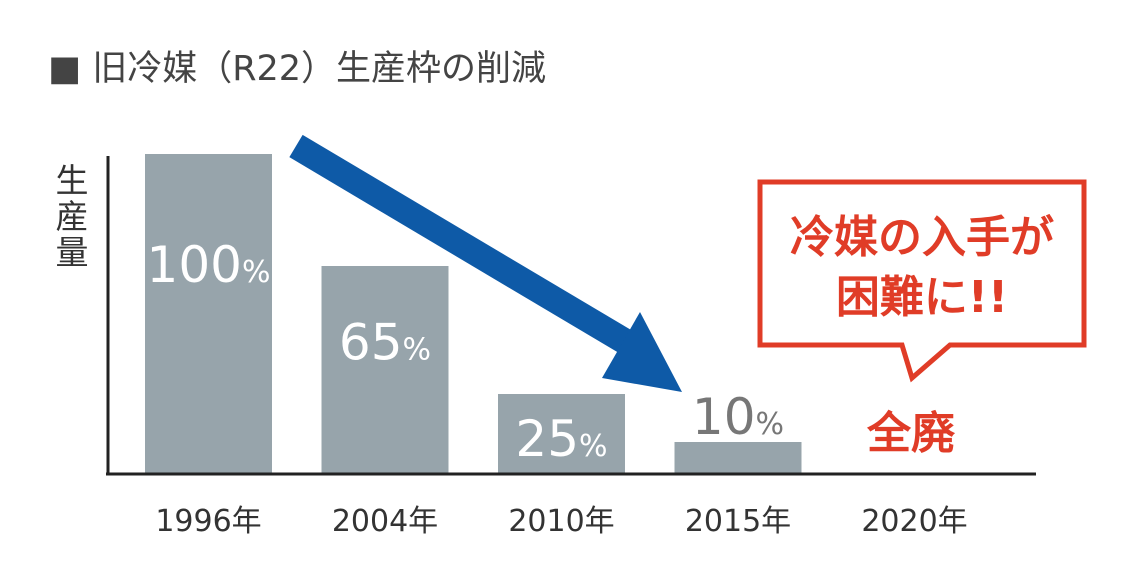 The width and height of the screenshot is (1136, 580). Describe the element at coordinates (385, 521) in the screenshot. I see `x-tick-2004年: 2004年` at that location.